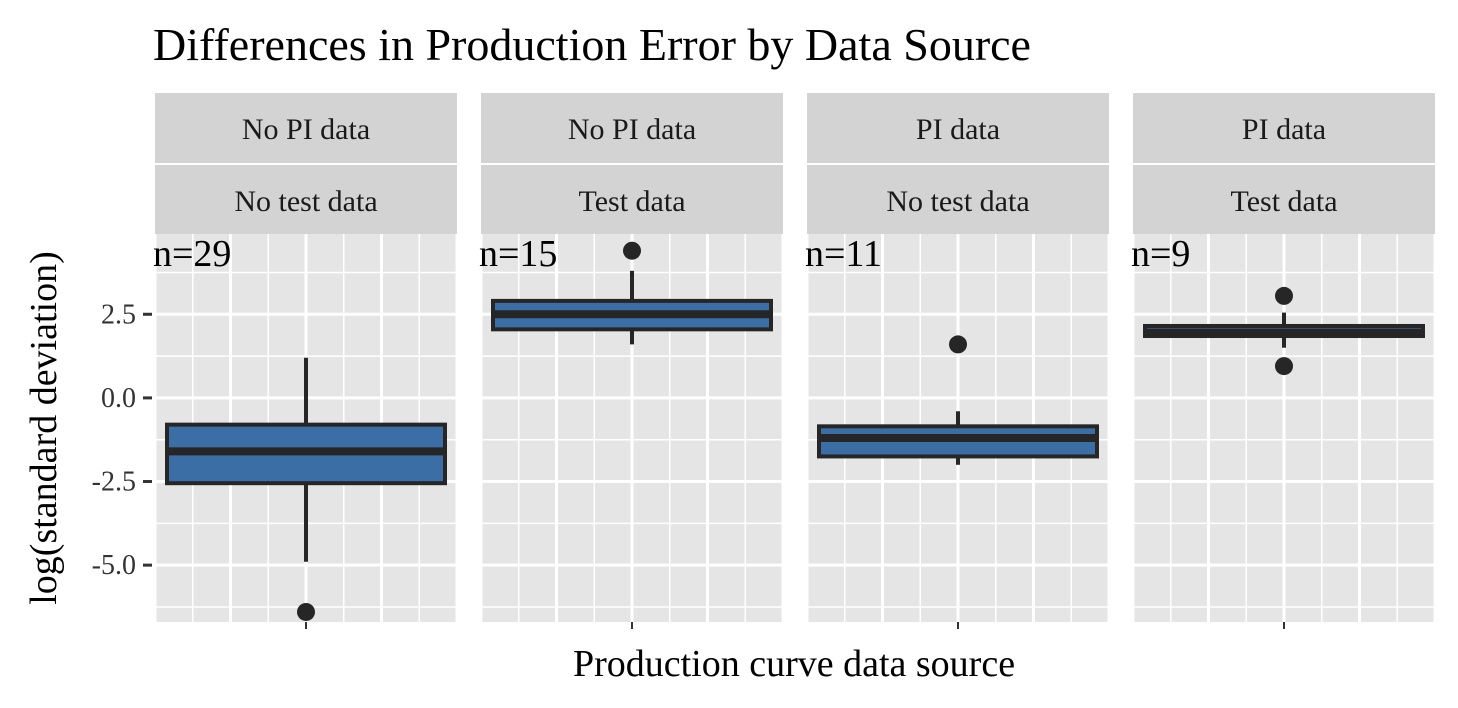 This screenshot has width=1458, height=708. I want to click on y-tick-label: 0.0, so click(118, 398).